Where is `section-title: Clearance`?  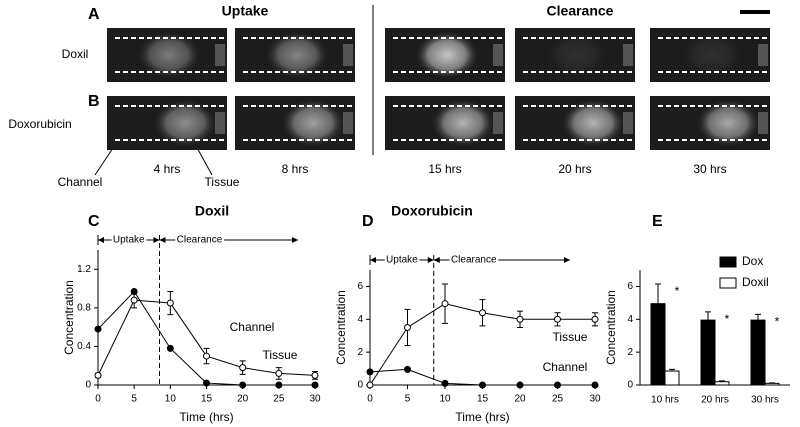 section-title: Clearance is located at coordinates (580, 11).